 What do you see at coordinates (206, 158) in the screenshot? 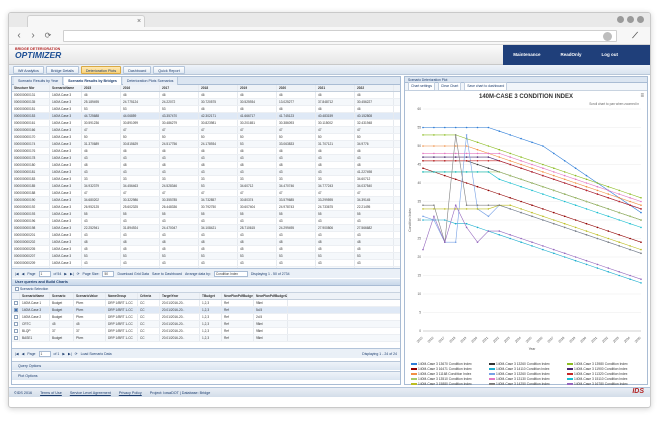
I see `table-row: 000000000178 140M-Case 3 43 43 43 43 43 43 43 43` at bounding box center [206, 158].